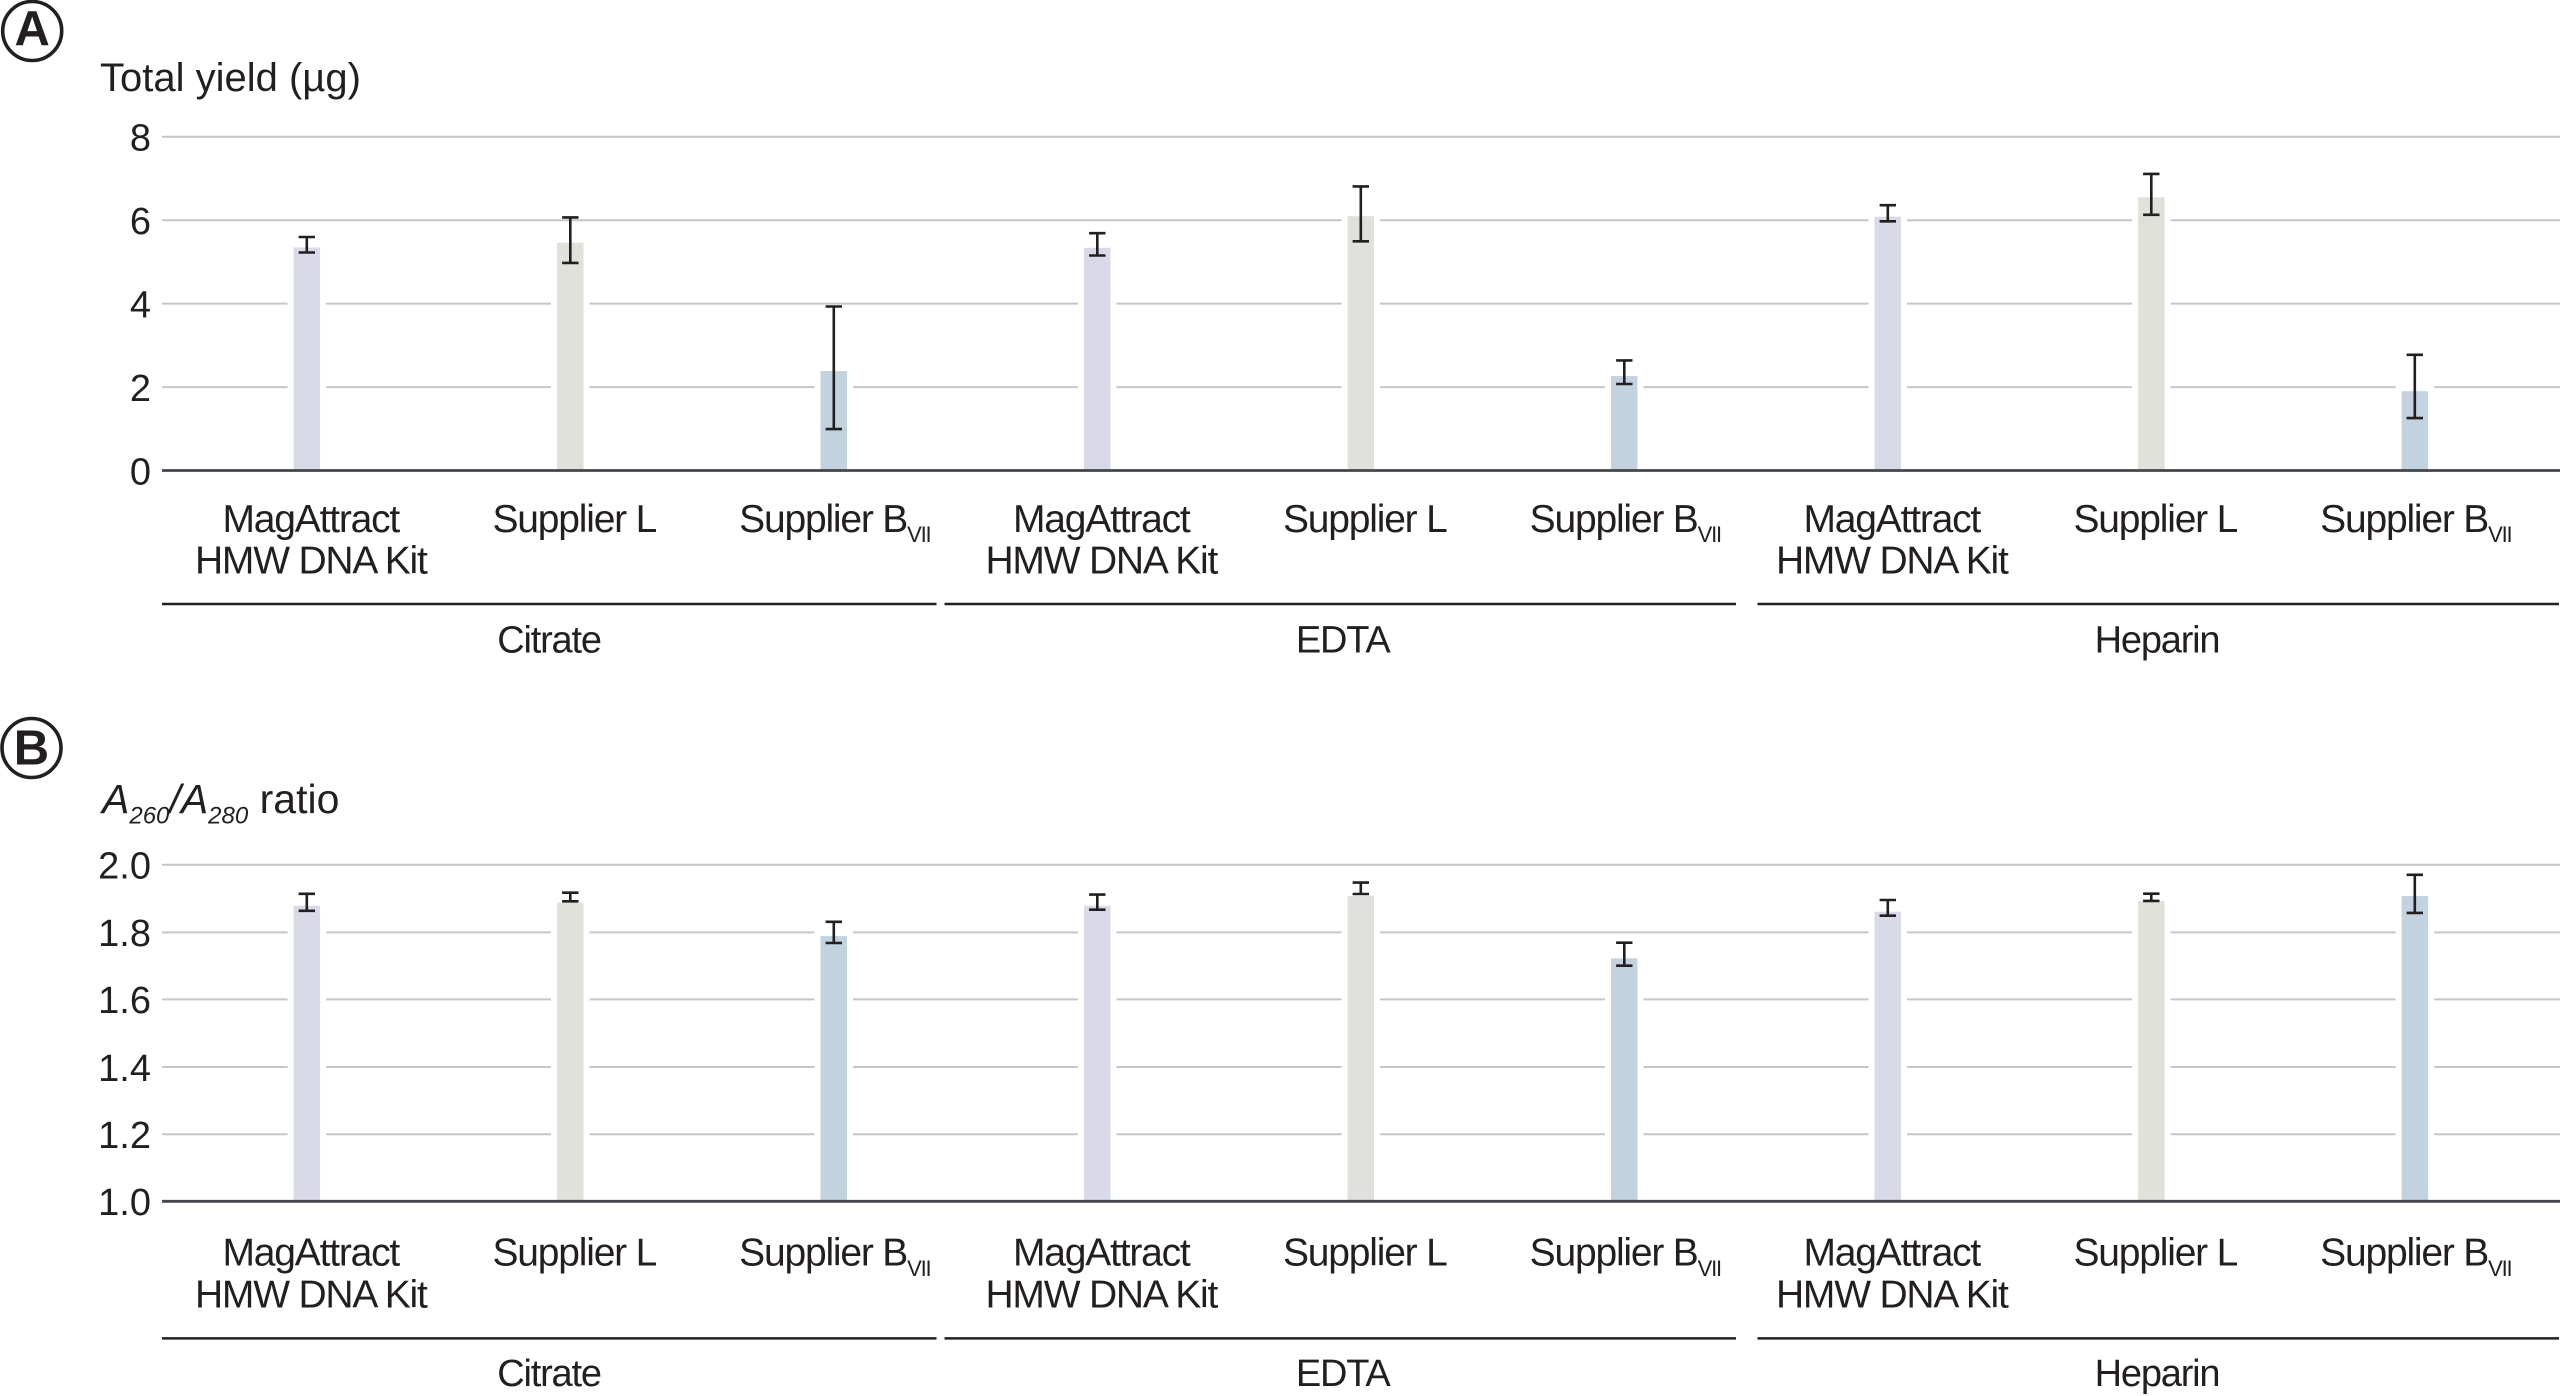 The image size is (2560, 1396). What do you see at coordinates (32, 29) in the screenshot?
I see `svg-text: A` at bounding box center [32, 29].